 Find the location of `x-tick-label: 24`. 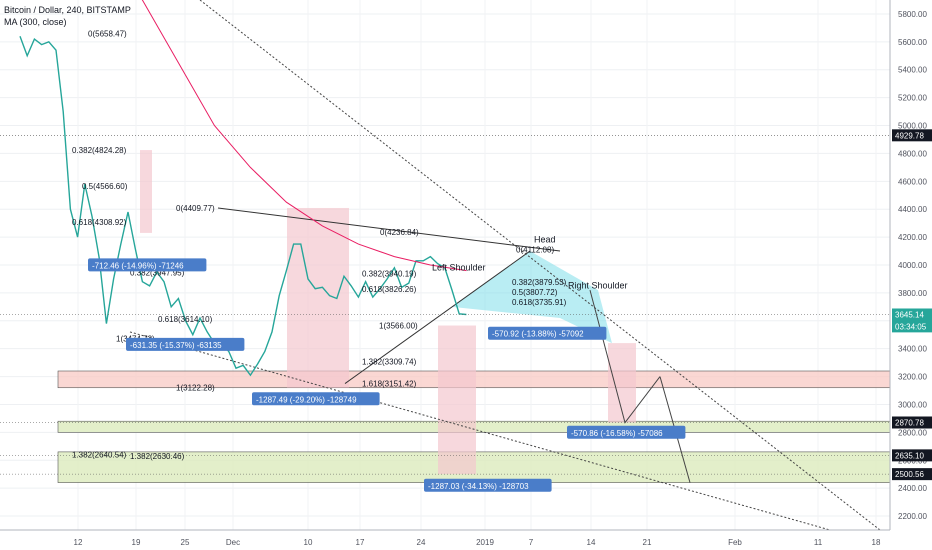

x-tick-label: 24 is located at coordinates (421, 542).